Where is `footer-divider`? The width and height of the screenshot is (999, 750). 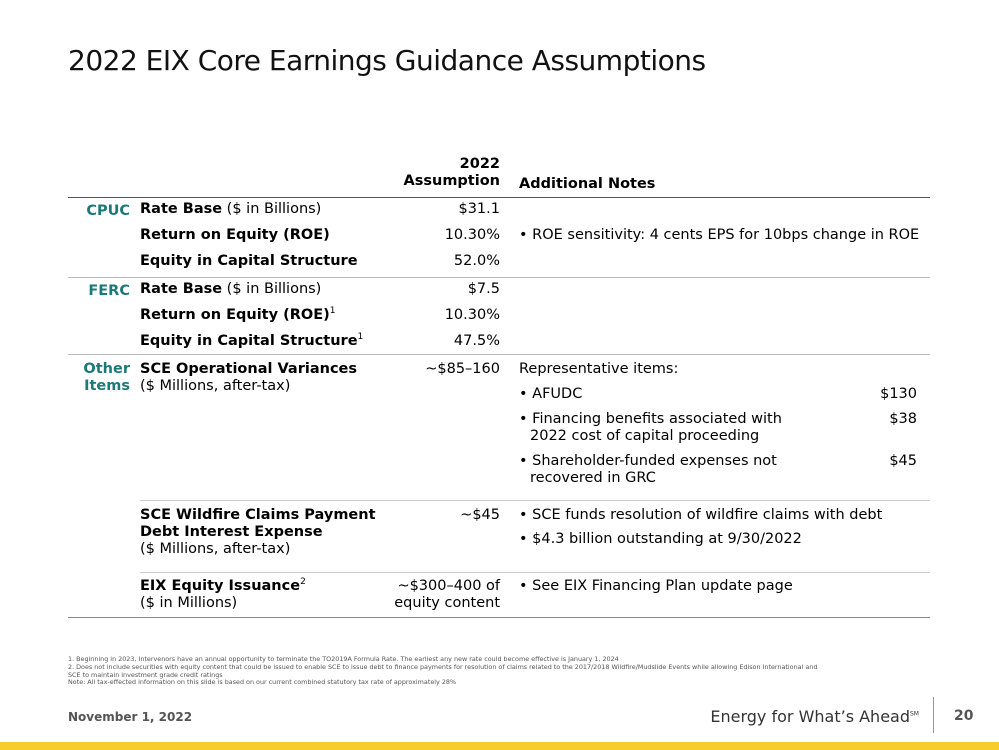 footer-divider is located at coordinates (933, 715).